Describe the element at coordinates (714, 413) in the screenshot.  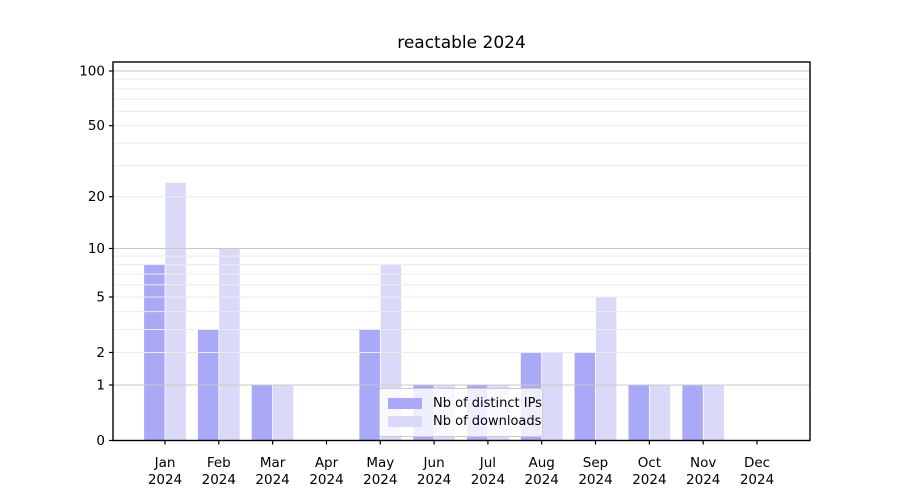
I see `bar-downloads-nov` at that location.